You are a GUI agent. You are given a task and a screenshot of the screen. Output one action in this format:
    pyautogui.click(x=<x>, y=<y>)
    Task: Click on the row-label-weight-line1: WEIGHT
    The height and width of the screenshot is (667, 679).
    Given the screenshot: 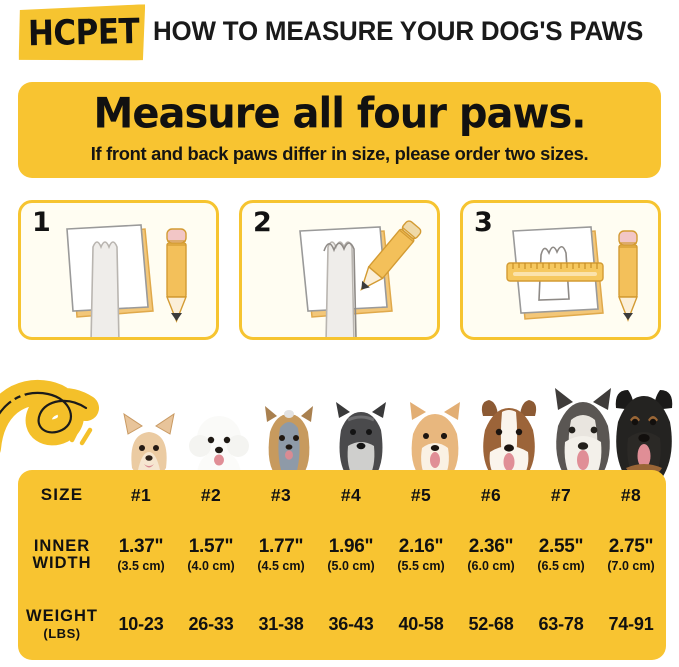 What is the action you would take?
    pyautogui.click(x=62, y=616)
    